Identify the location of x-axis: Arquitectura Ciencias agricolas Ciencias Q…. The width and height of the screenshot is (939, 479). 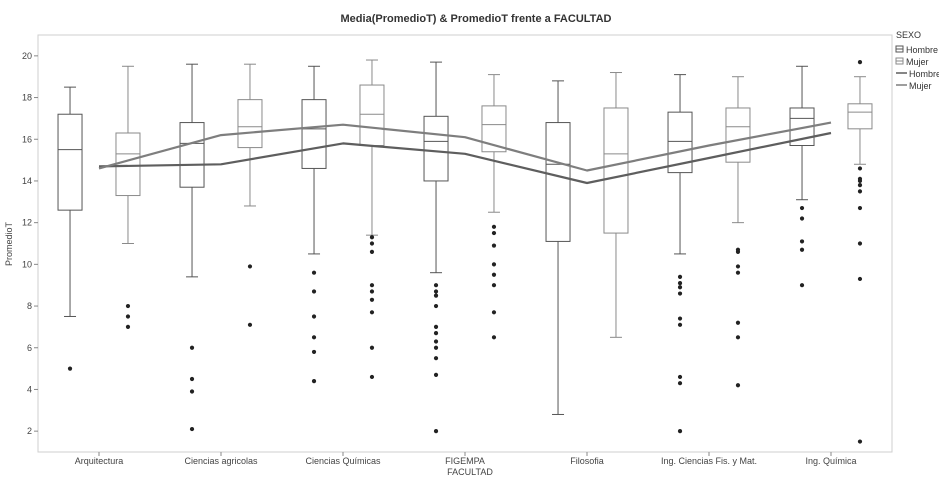
(466, 459).